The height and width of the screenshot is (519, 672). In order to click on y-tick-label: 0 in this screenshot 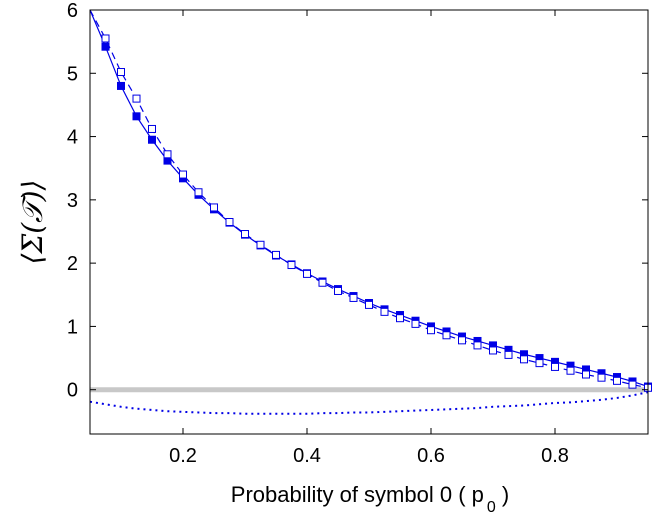, I will do `click(72, 391)`.